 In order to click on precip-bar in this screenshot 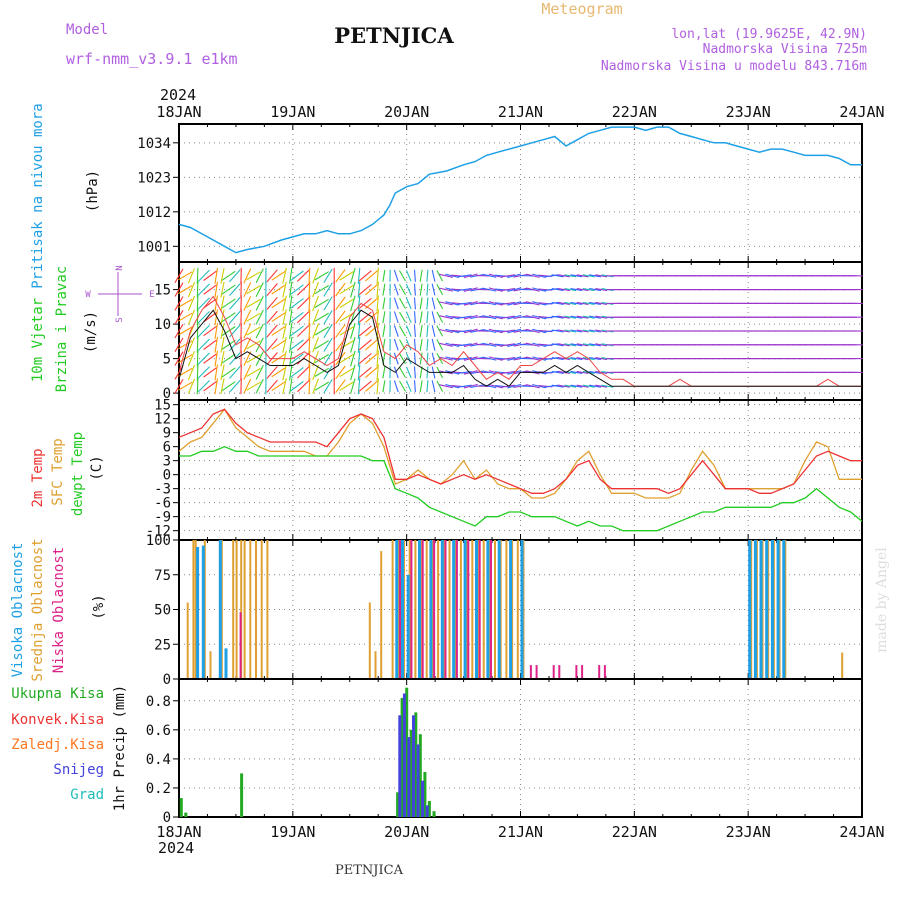, I will do `click(402, 757)`.